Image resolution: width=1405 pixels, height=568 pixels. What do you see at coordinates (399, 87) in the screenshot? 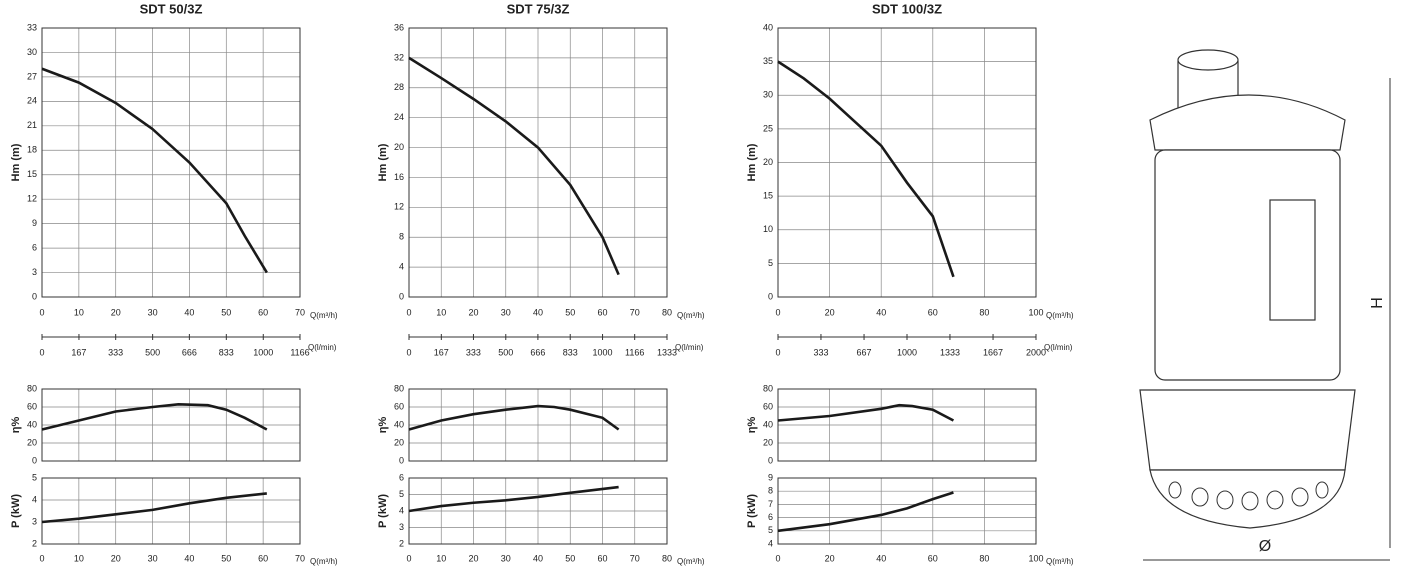
I see `y-tick-label: 28` at bounding box center [399, 87].